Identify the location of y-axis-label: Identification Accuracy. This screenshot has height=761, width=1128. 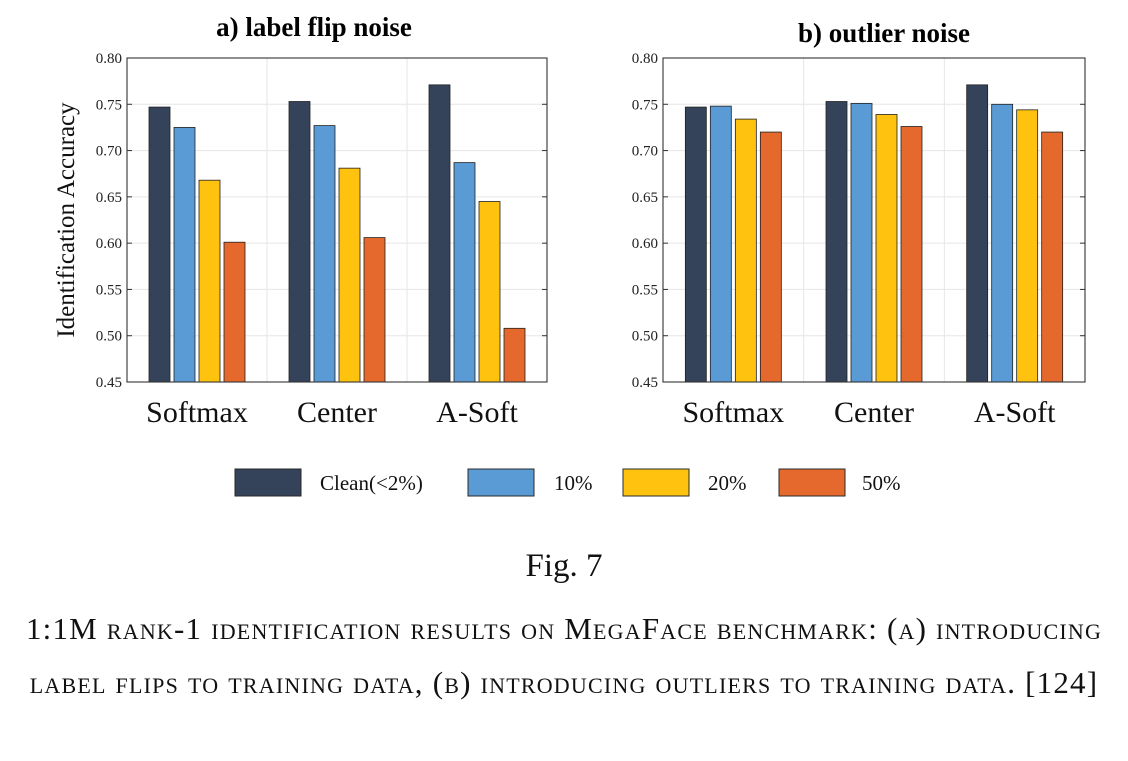
(66, 220).